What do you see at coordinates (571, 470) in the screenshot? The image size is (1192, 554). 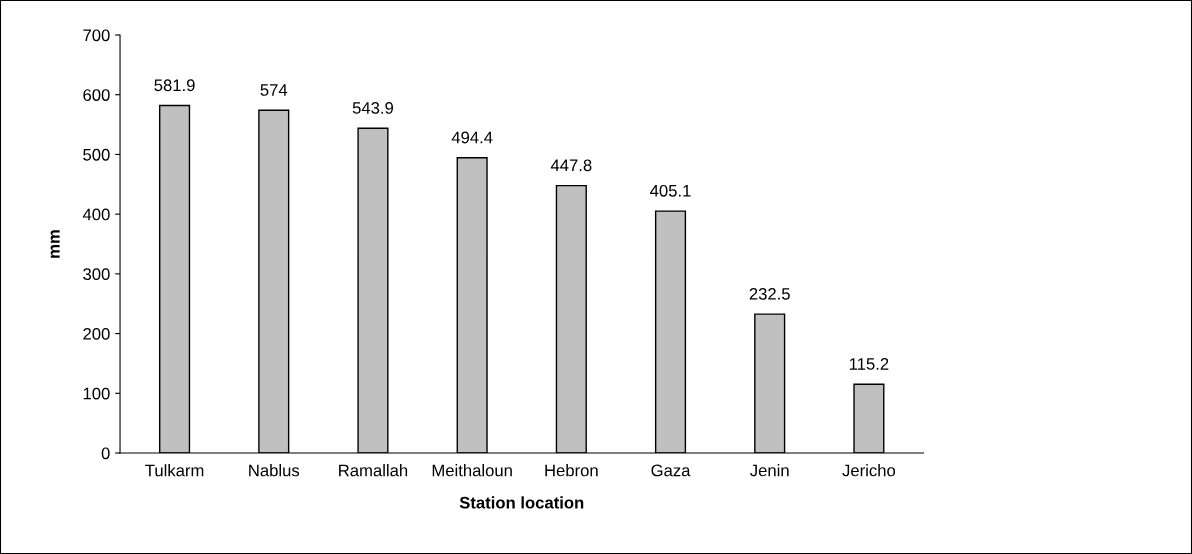 I see `x-tick-label: Hebron` at bounding box center [571, 470].